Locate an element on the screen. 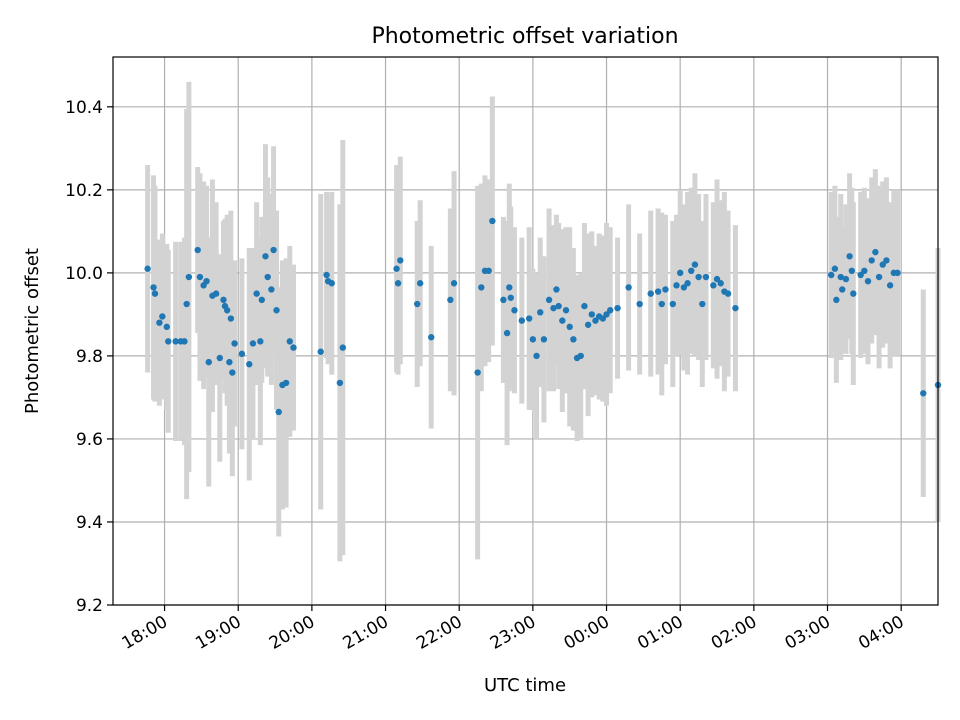  y-tick-label: 9.6 is located at coordinates (89, 440).